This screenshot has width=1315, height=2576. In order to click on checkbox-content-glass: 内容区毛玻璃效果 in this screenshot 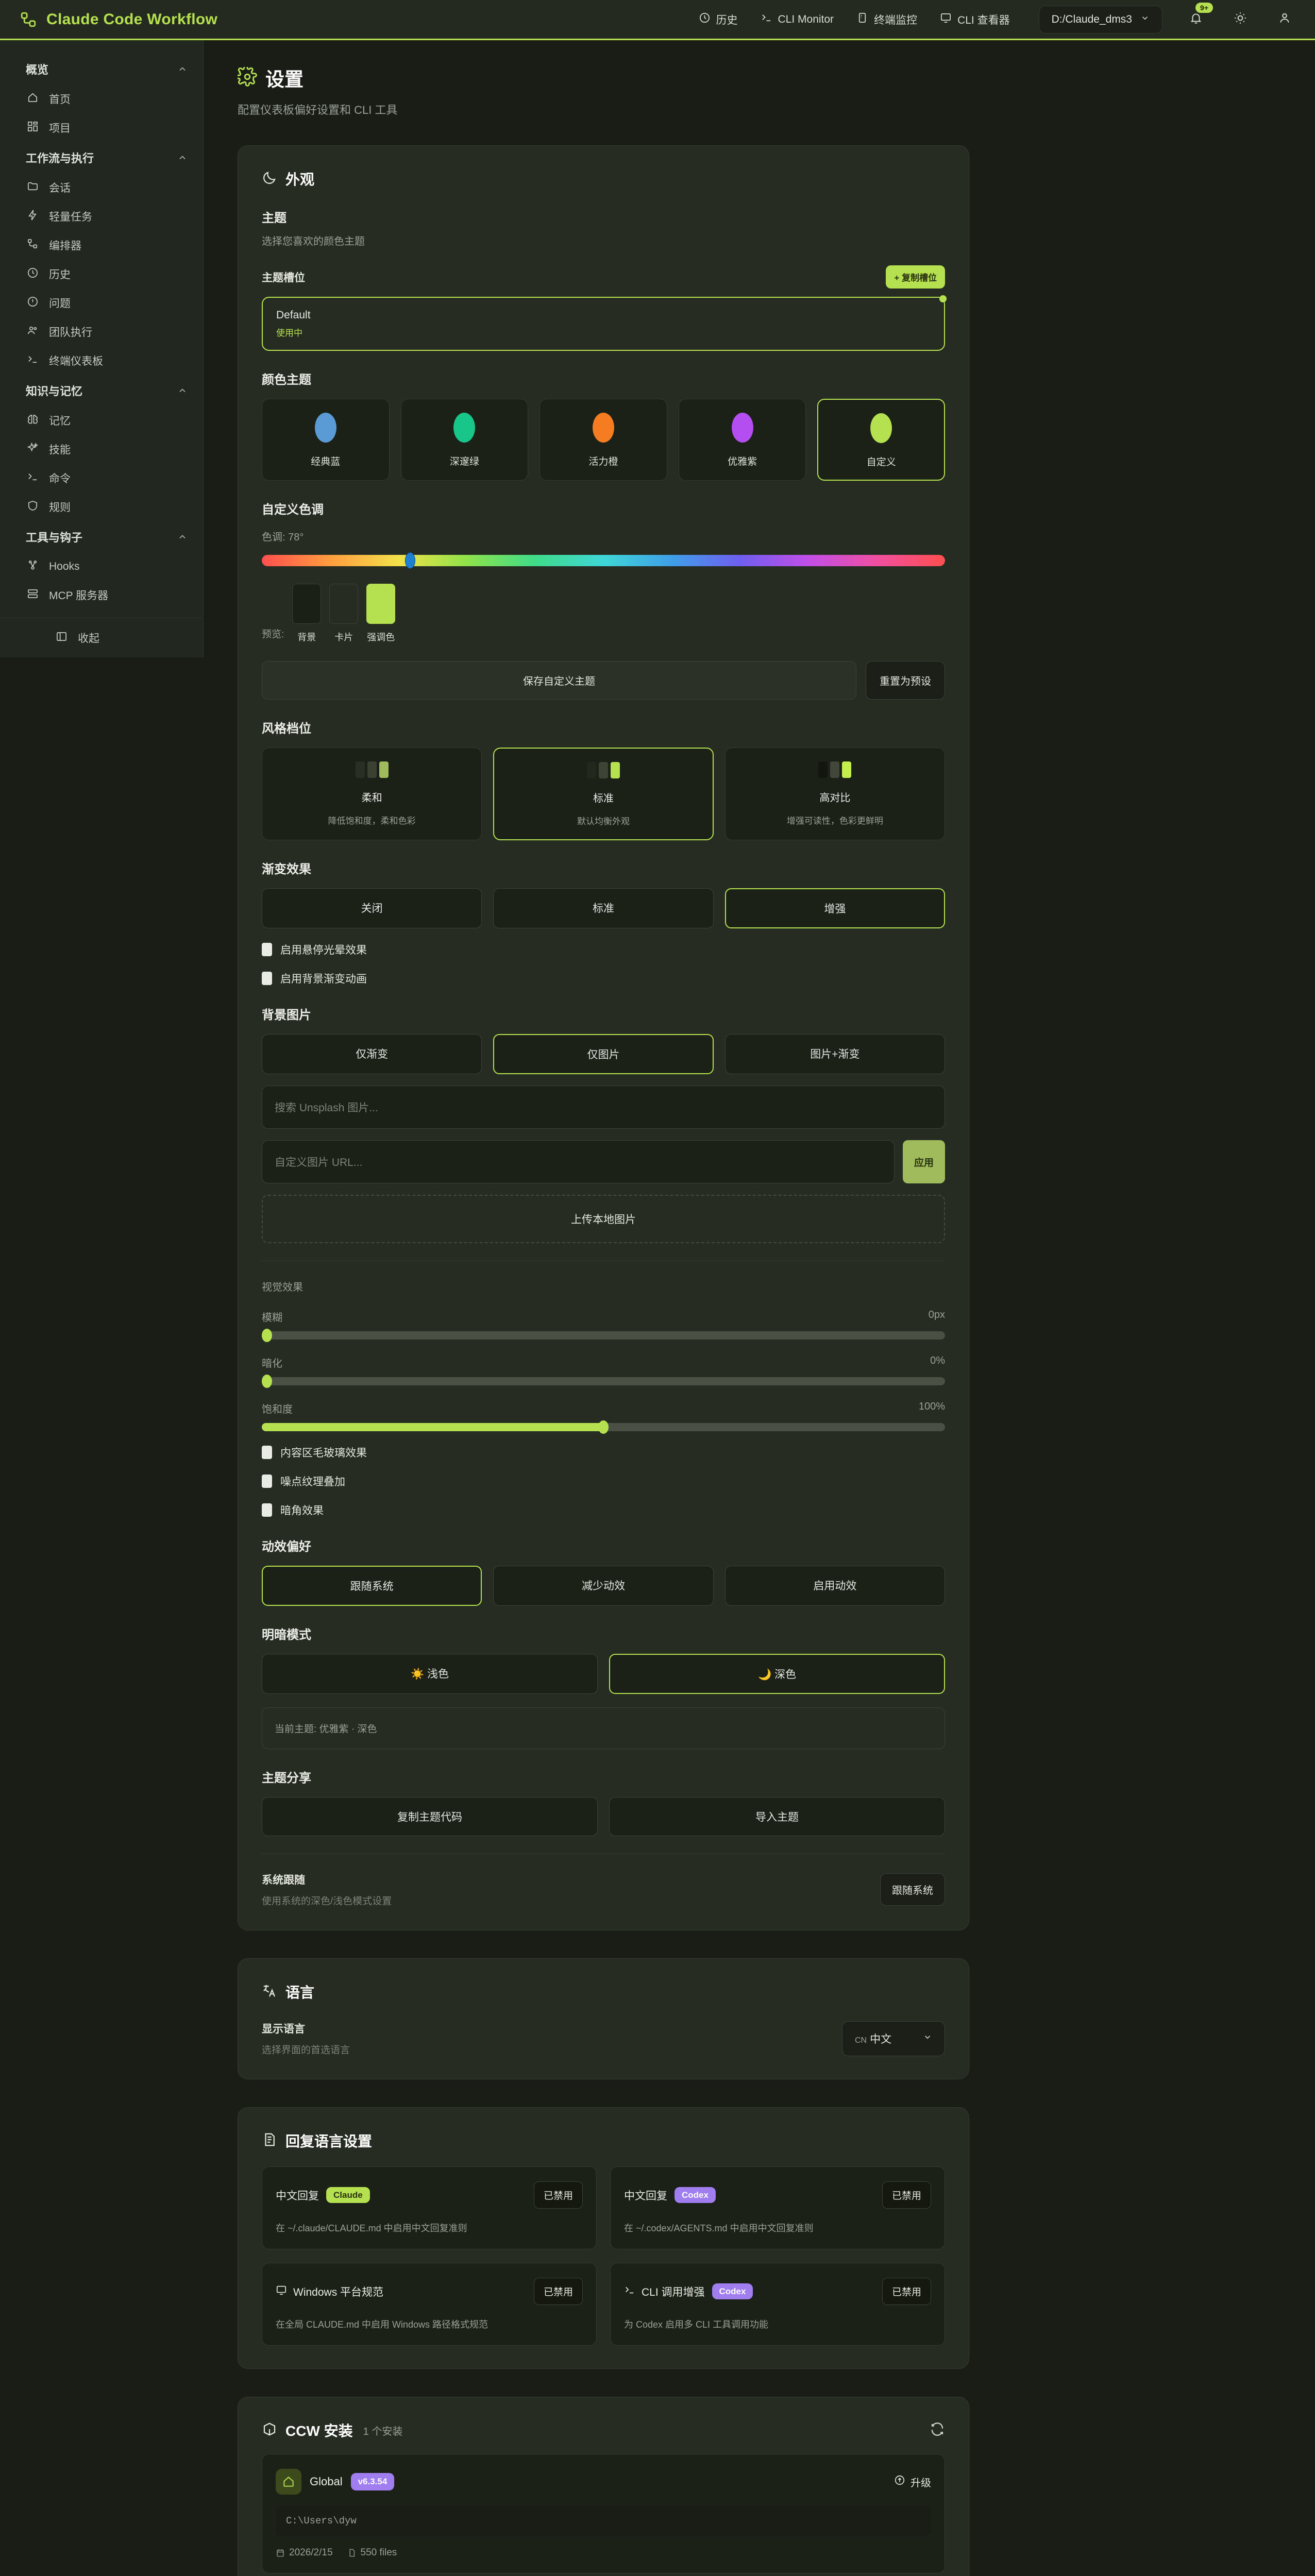, I will do `click(603, 1452)`.